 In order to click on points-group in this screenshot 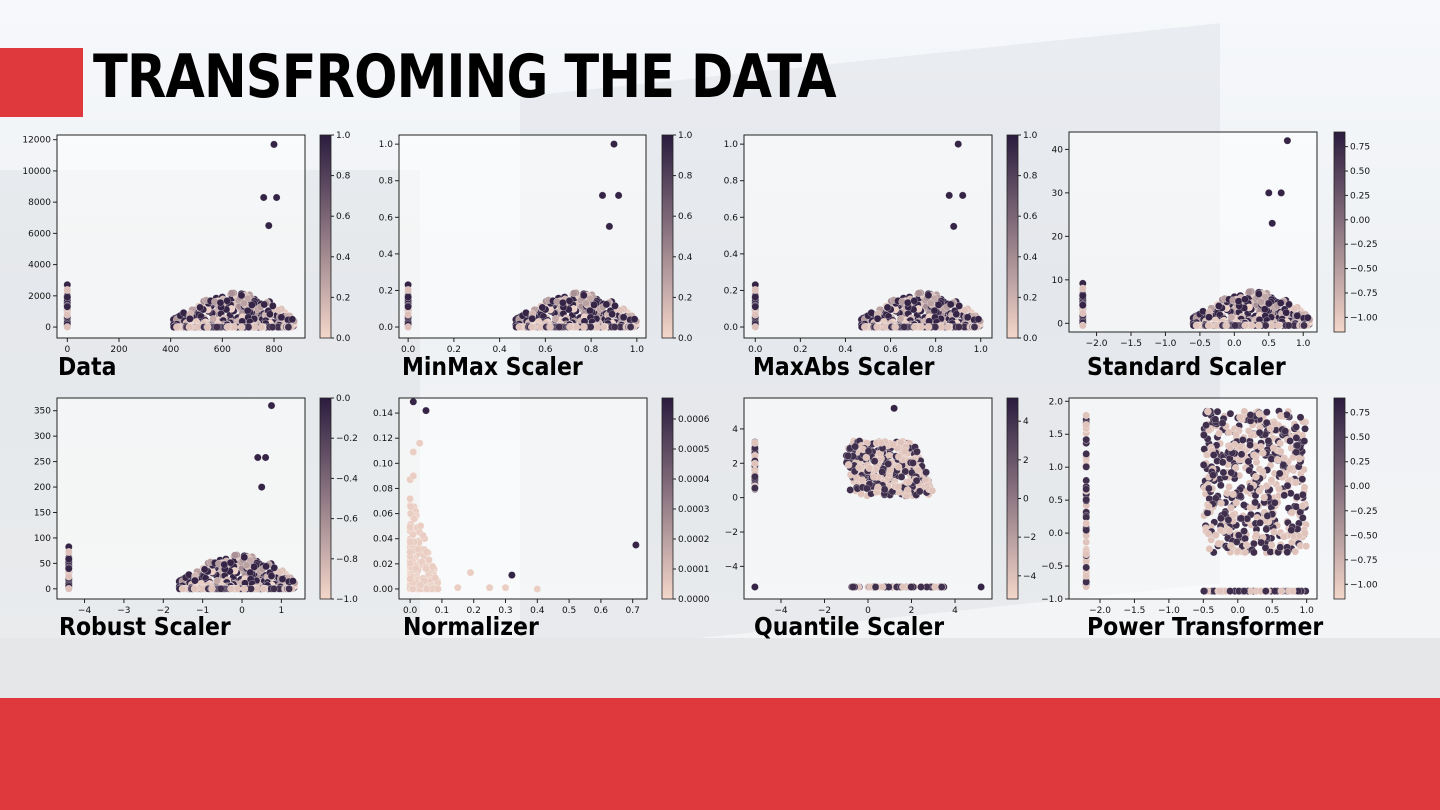, I will do `click(523, 495)`.